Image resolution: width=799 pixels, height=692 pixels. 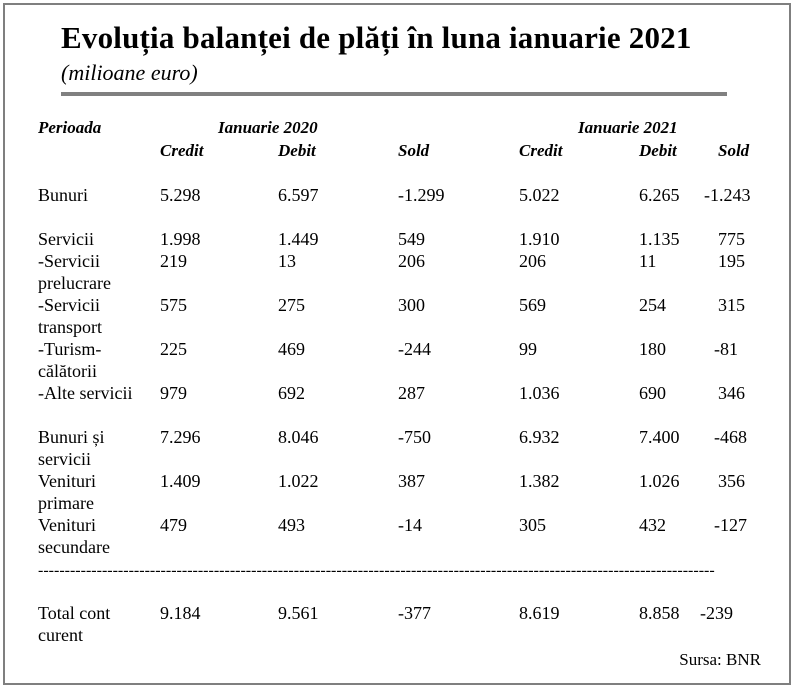 I want to click on col-header-sold-2021: Sold, so click(x=734, y=150).